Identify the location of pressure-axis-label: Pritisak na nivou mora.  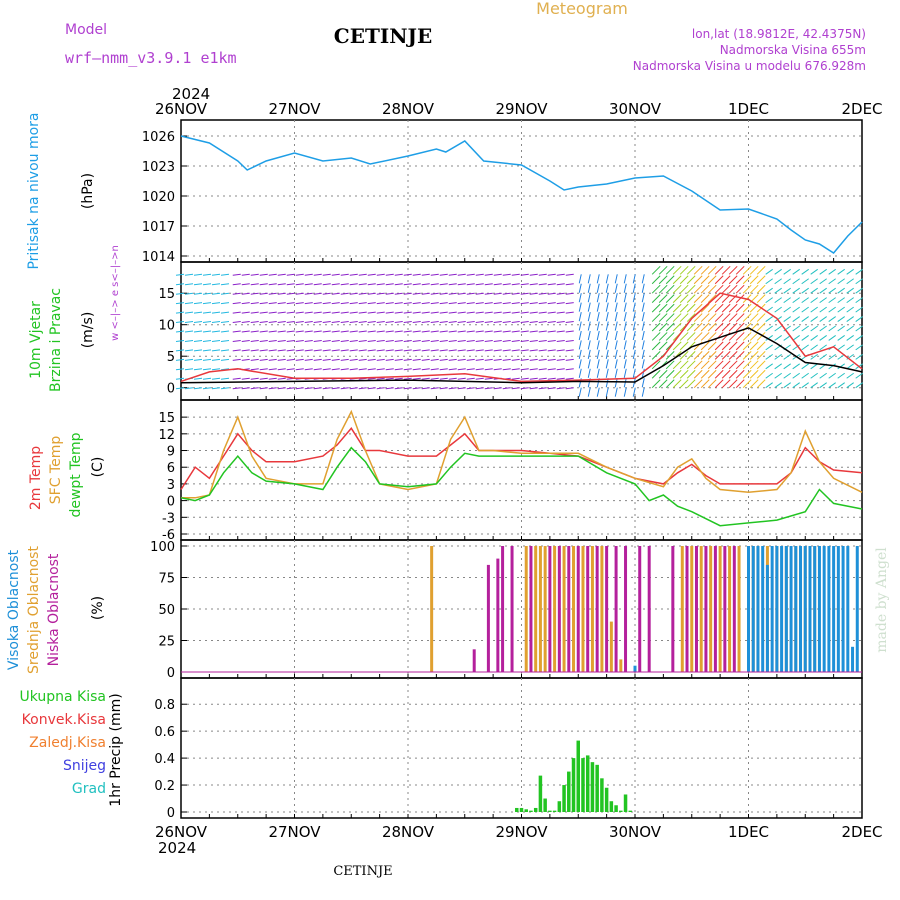
(34, 190).